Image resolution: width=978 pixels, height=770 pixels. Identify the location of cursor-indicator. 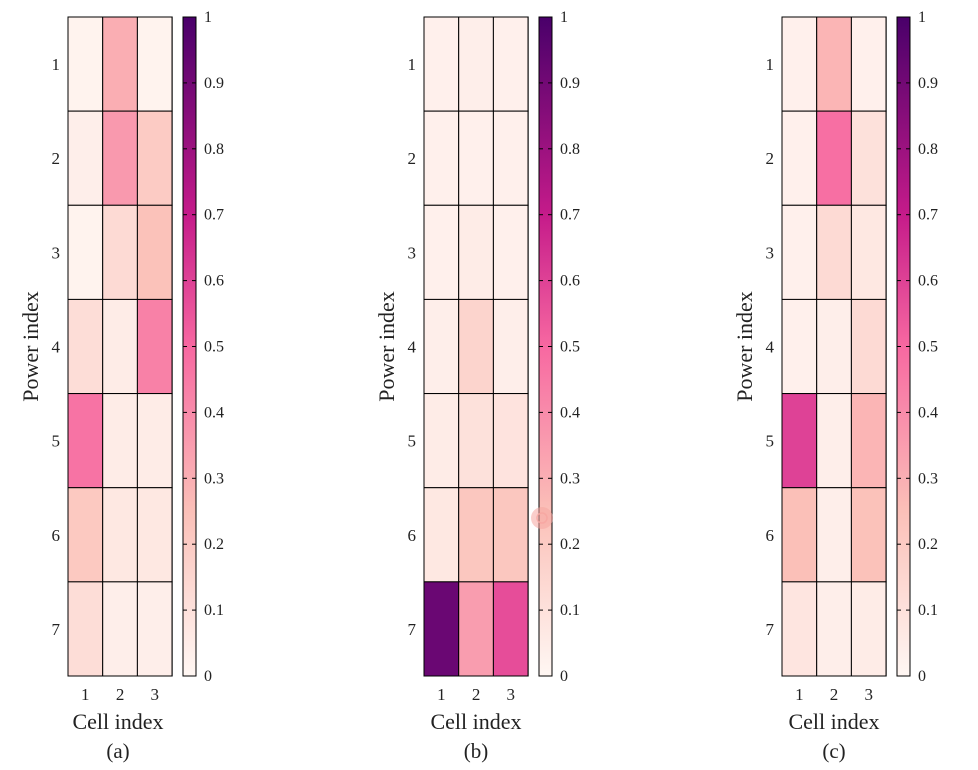
(542, 518).